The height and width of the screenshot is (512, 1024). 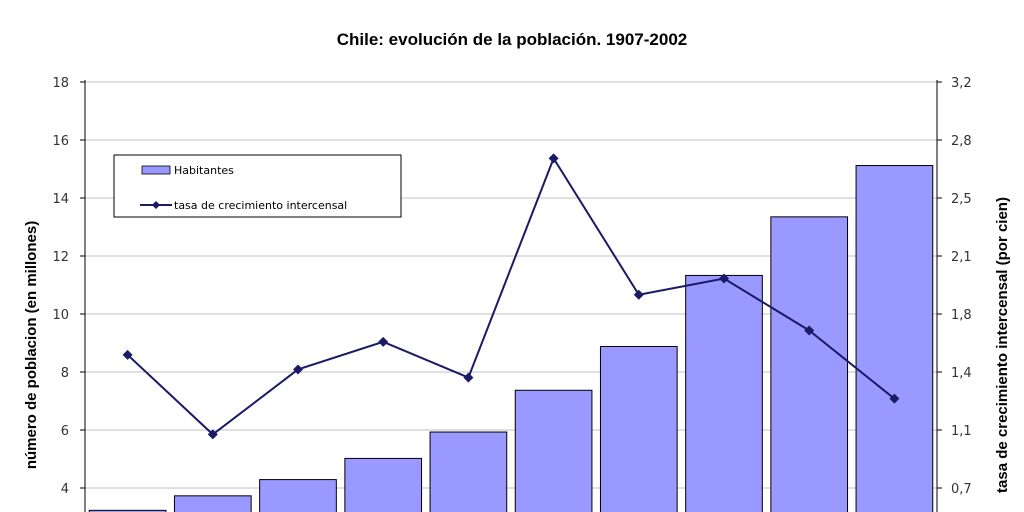 I want to click on y-tick-label: 12, so click(x=60, y=257).